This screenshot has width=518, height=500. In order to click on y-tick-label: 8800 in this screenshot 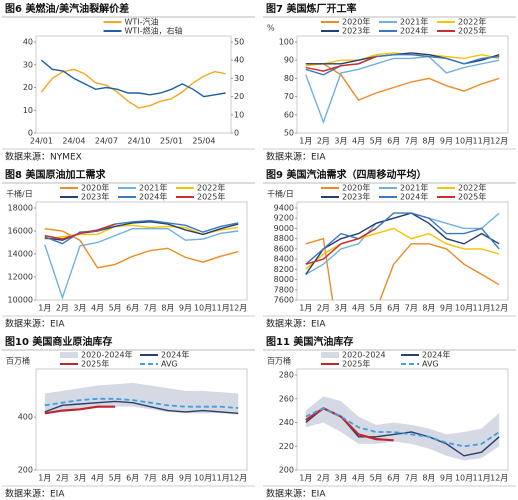, I will do `click(284, 238)`.